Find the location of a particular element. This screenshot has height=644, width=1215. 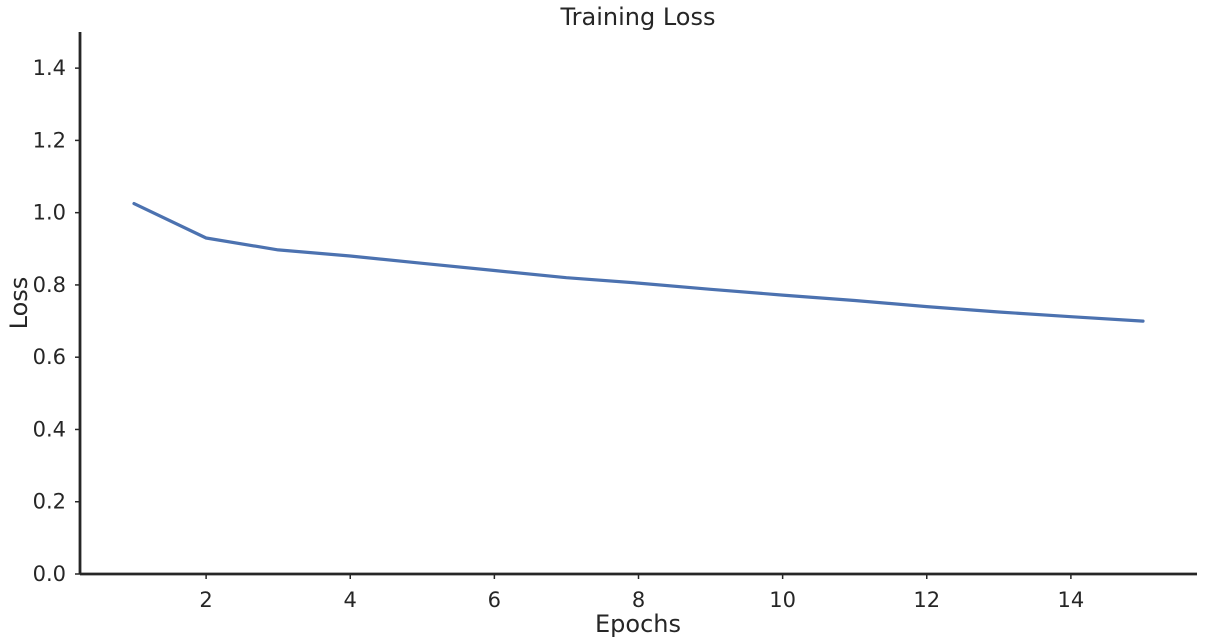

x-tick-label: 14 is located at coordinates (1071, 600).